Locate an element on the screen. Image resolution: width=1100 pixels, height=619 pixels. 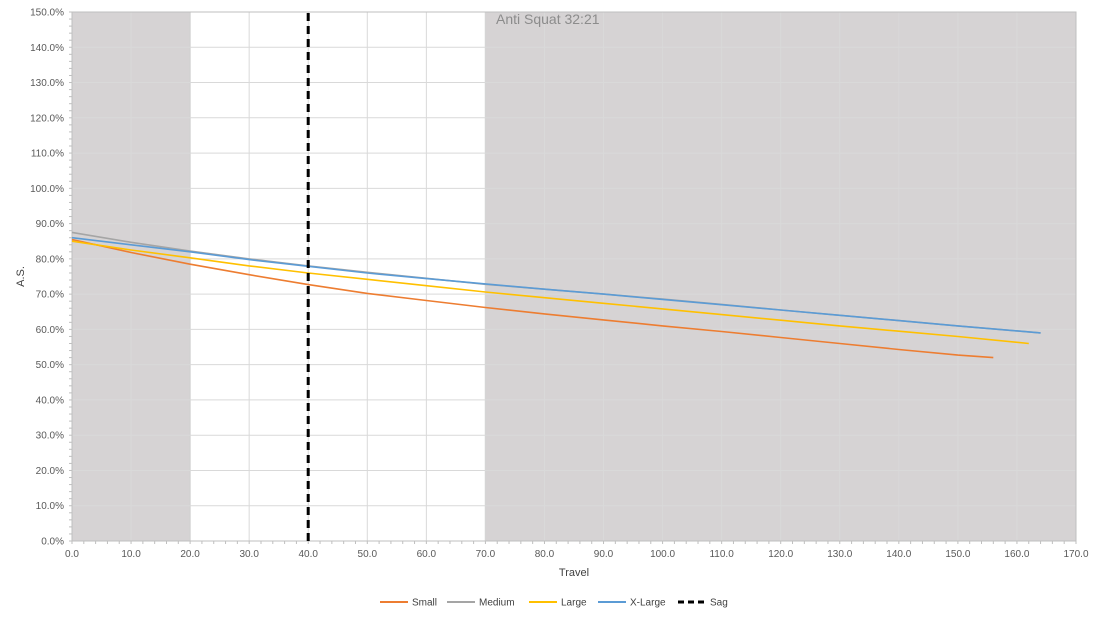
y-axis-title: A.S. is located at coordinates (21, 276).